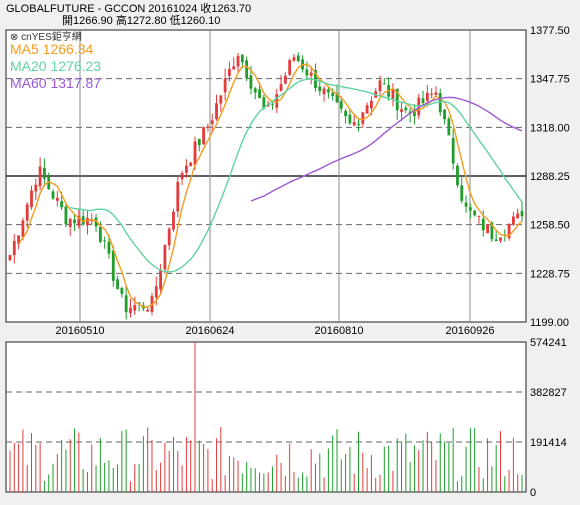 The image size is (580, 505). I want to click on price-tick-label: 1258.50, so click(550, 226).